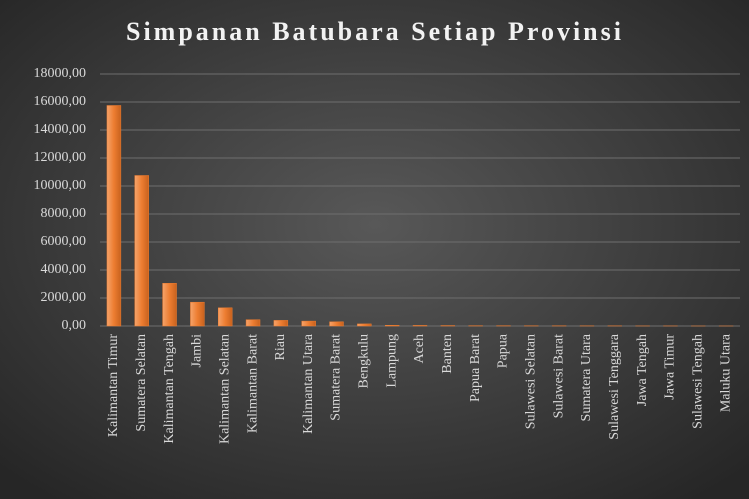  Describe the element at coordinates (60, 101) in the screenshot. I see `y-tick-label: 16000,00` at that location.